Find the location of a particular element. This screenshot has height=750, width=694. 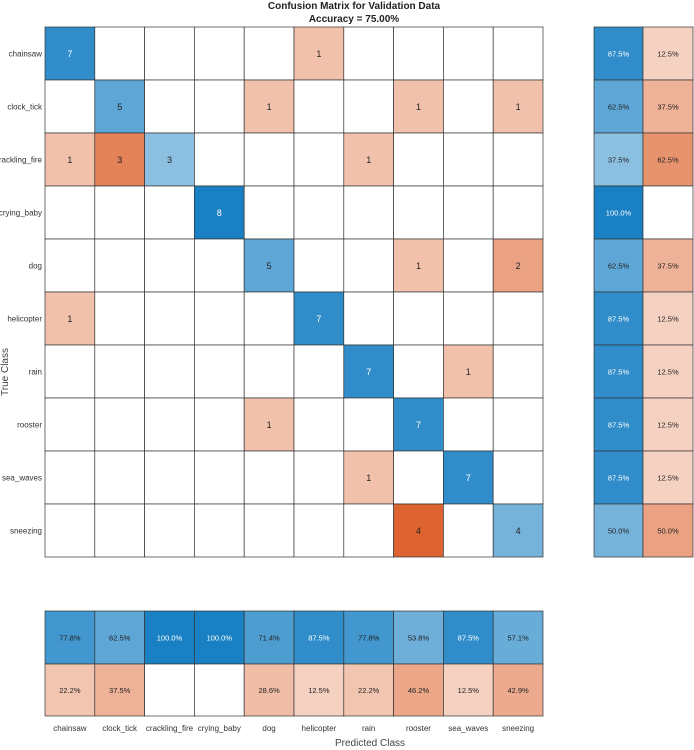

col-summary-value: 77.8% is located at coordinates (369, 638).